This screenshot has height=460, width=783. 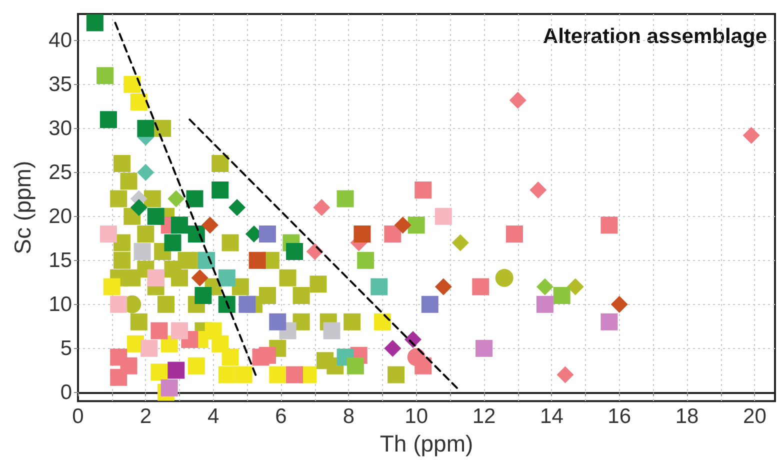 I want to click on x-tick-label: 16, so click(x=620, y=416).